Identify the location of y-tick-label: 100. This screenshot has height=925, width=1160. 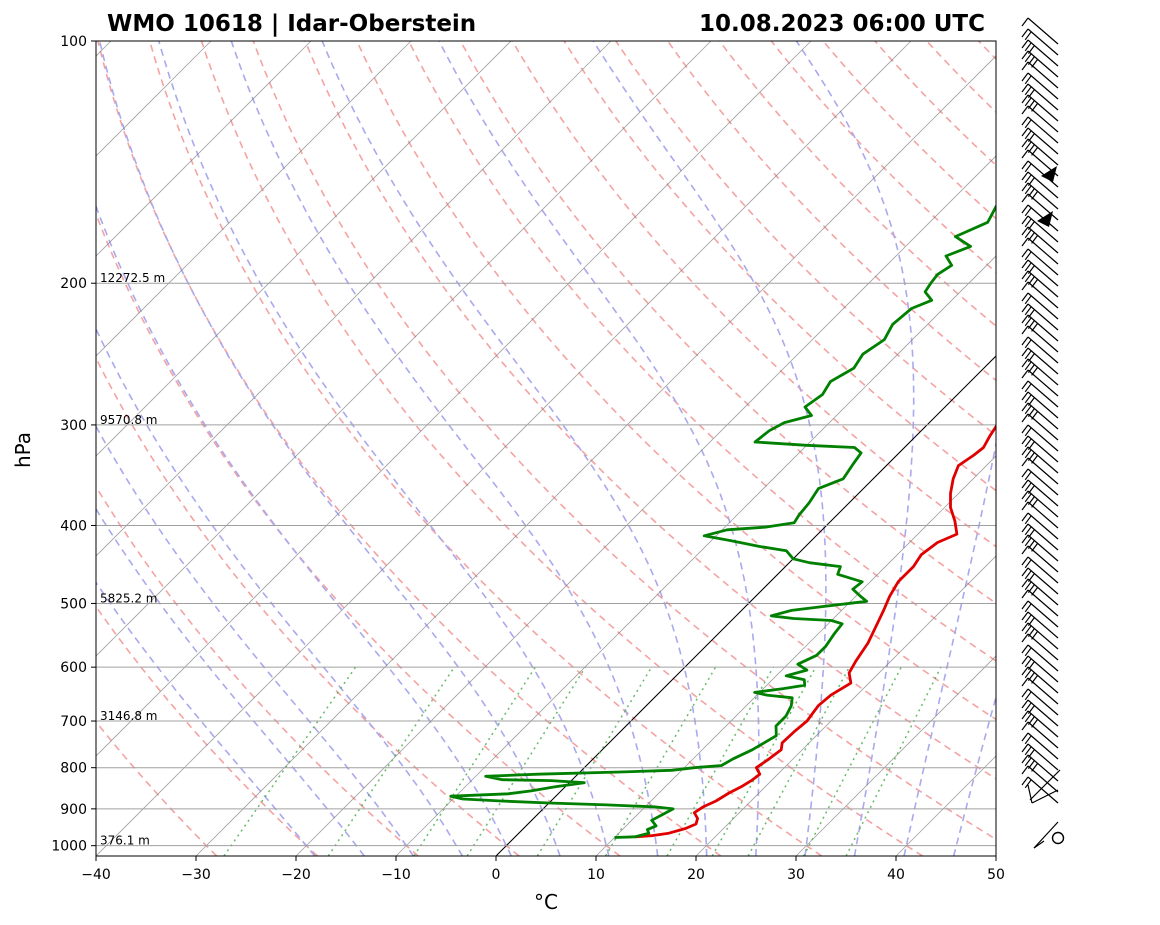
(73, 42).